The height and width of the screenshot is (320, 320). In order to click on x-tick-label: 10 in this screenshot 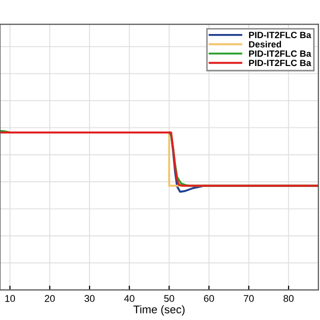, I will do `click(10, 298)`.